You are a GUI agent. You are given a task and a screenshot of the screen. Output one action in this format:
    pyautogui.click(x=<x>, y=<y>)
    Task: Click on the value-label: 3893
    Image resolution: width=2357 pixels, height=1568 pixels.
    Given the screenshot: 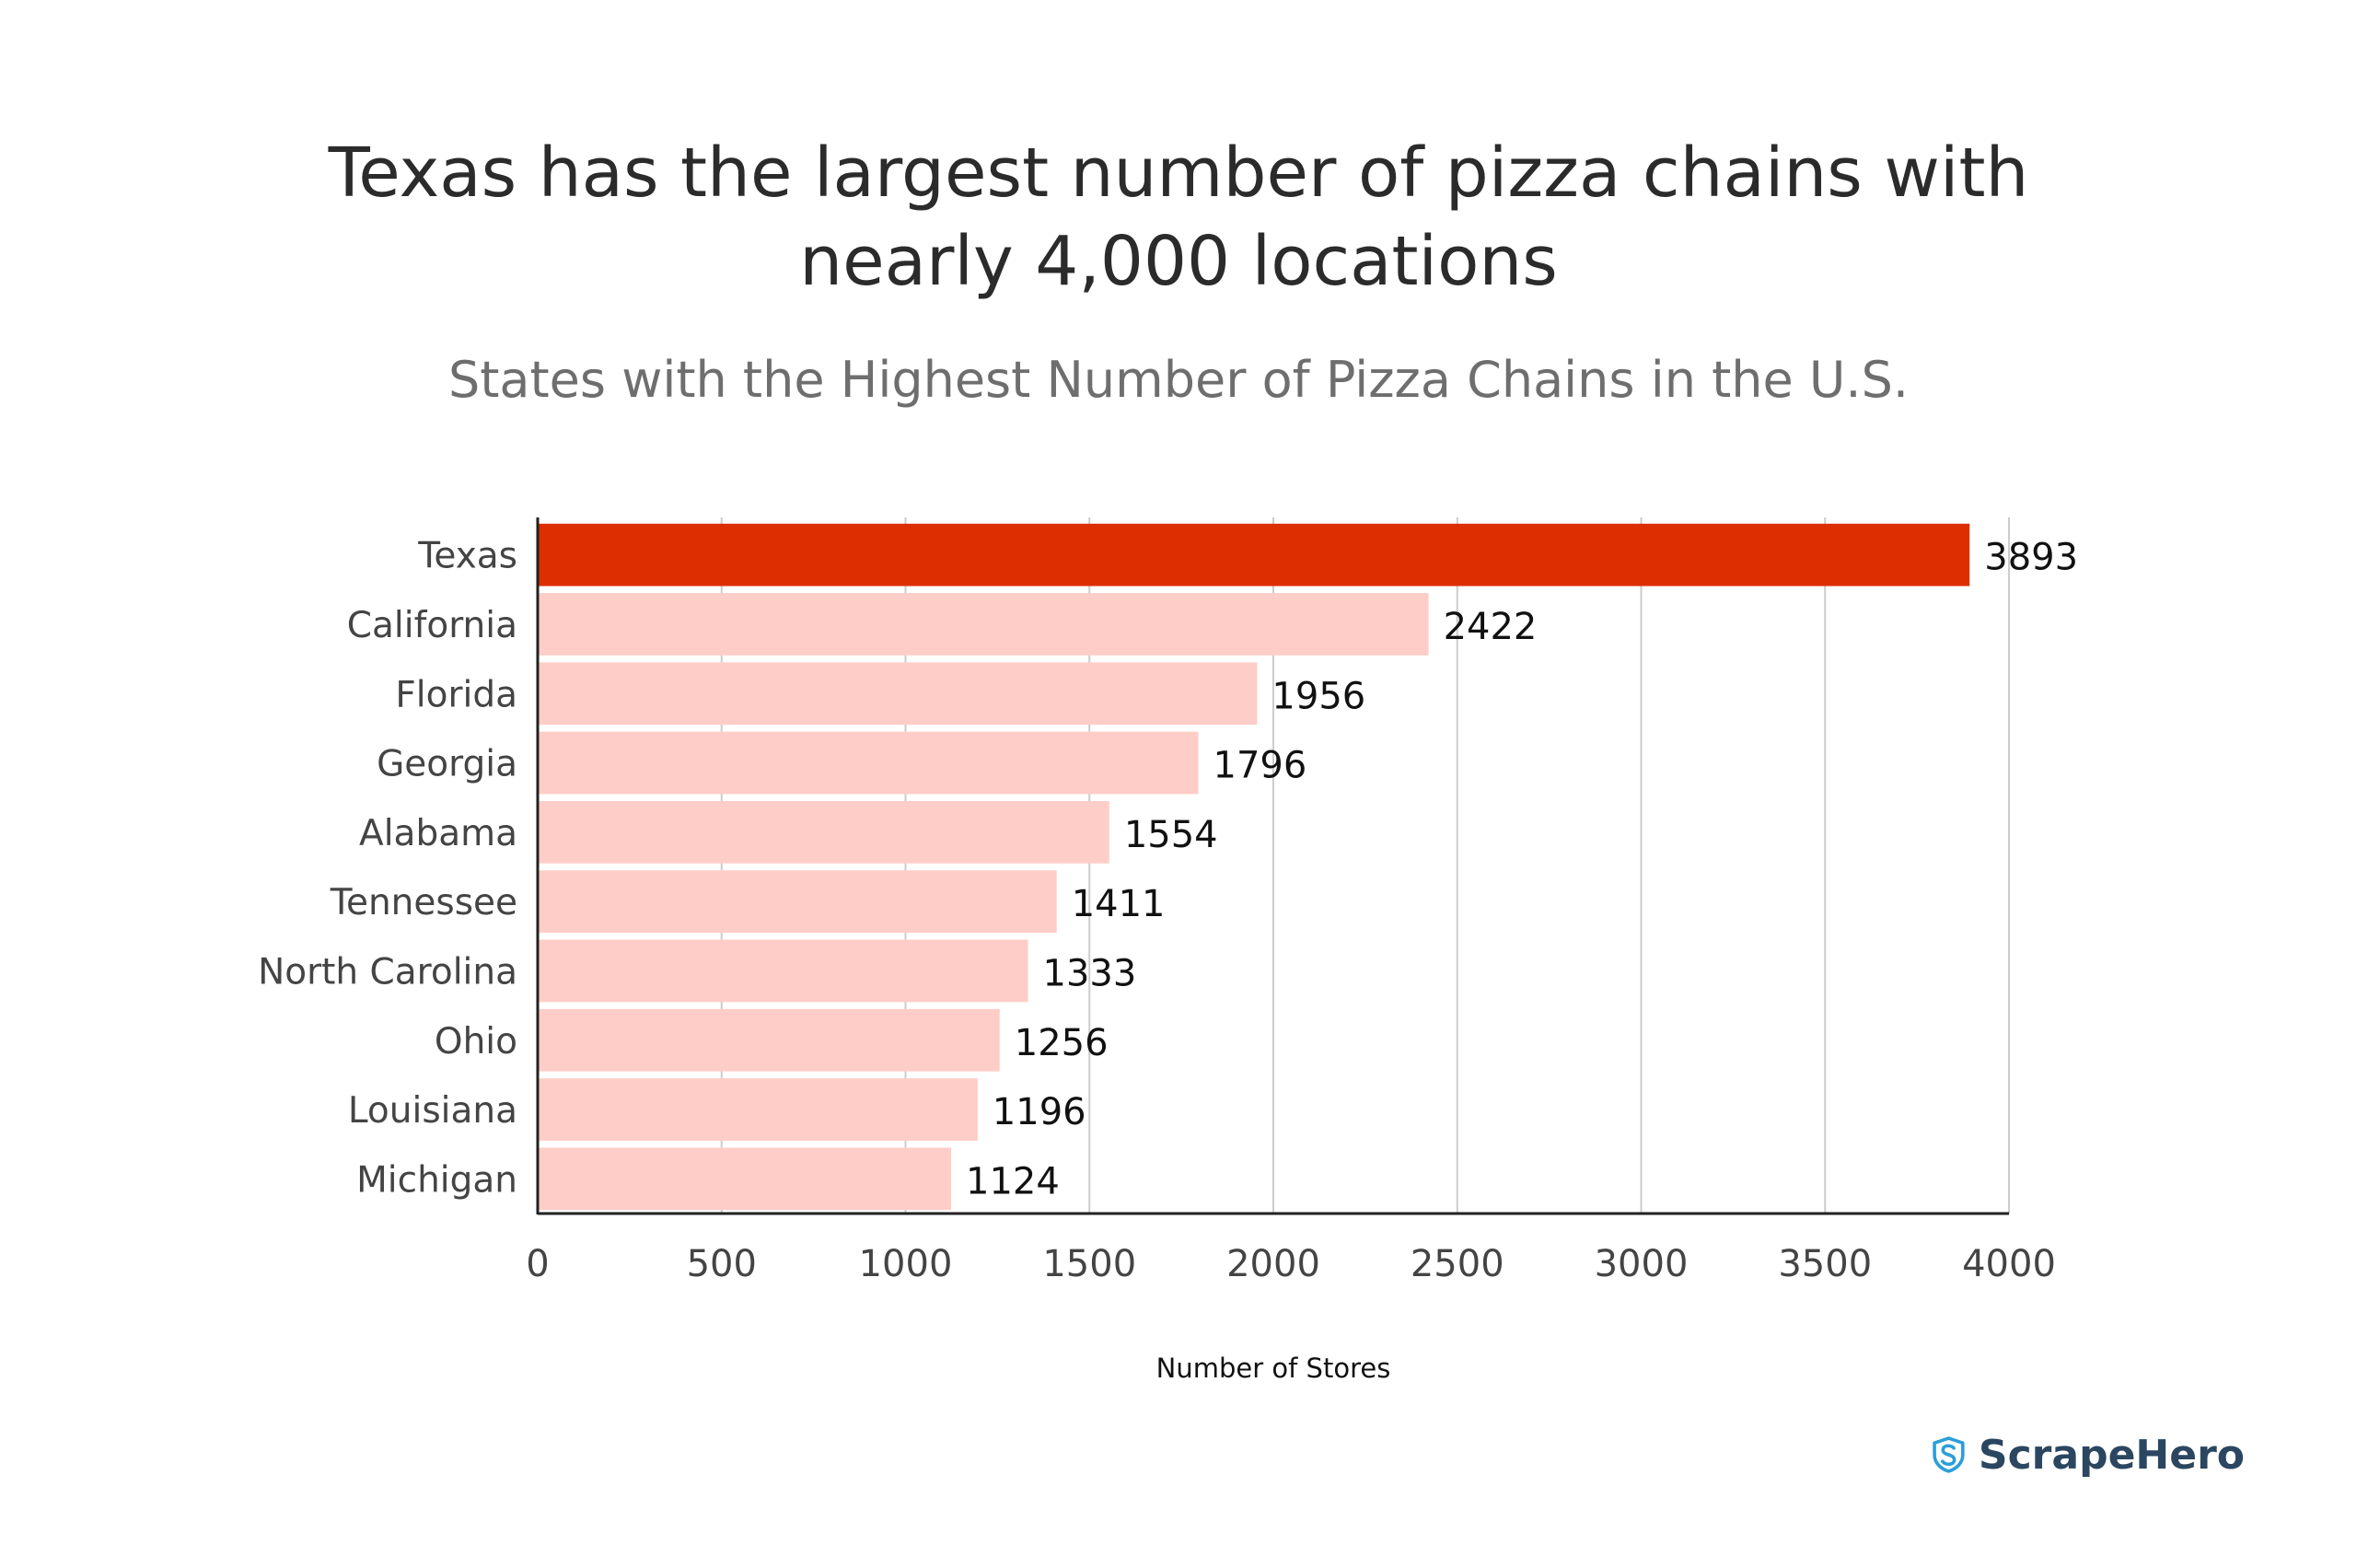 What is the action you would take?
    pyautogui.click(x=2031, y=558)
    